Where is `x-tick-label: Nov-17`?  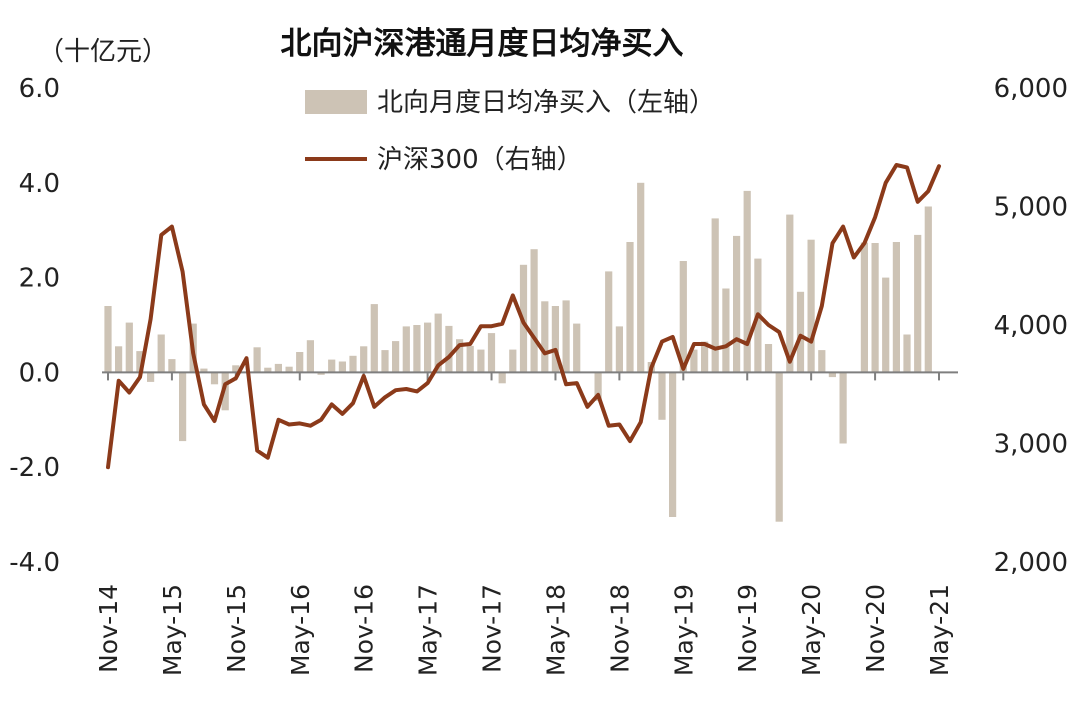
x-tick-label: Nov-17 is located at coordinates (492, 628).